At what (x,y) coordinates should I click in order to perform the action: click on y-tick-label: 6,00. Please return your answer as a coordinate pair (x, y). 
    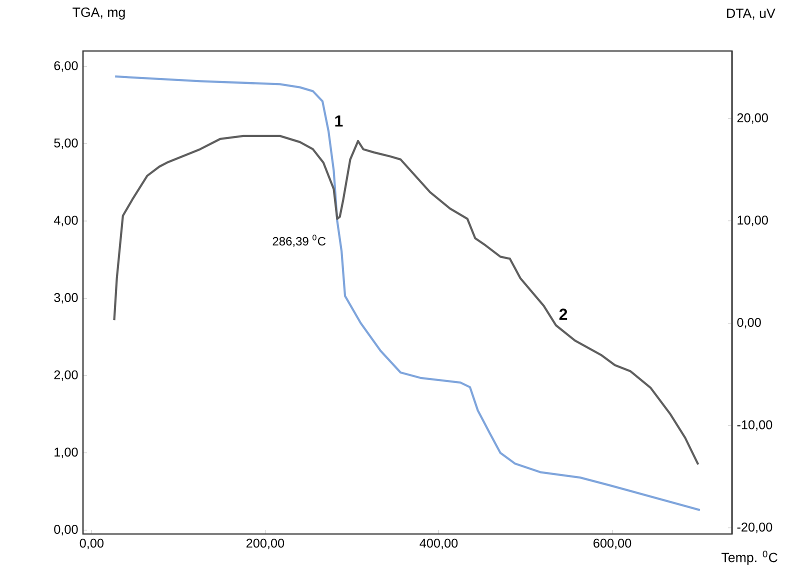
    Looking at the image, I should click on (66, 66).